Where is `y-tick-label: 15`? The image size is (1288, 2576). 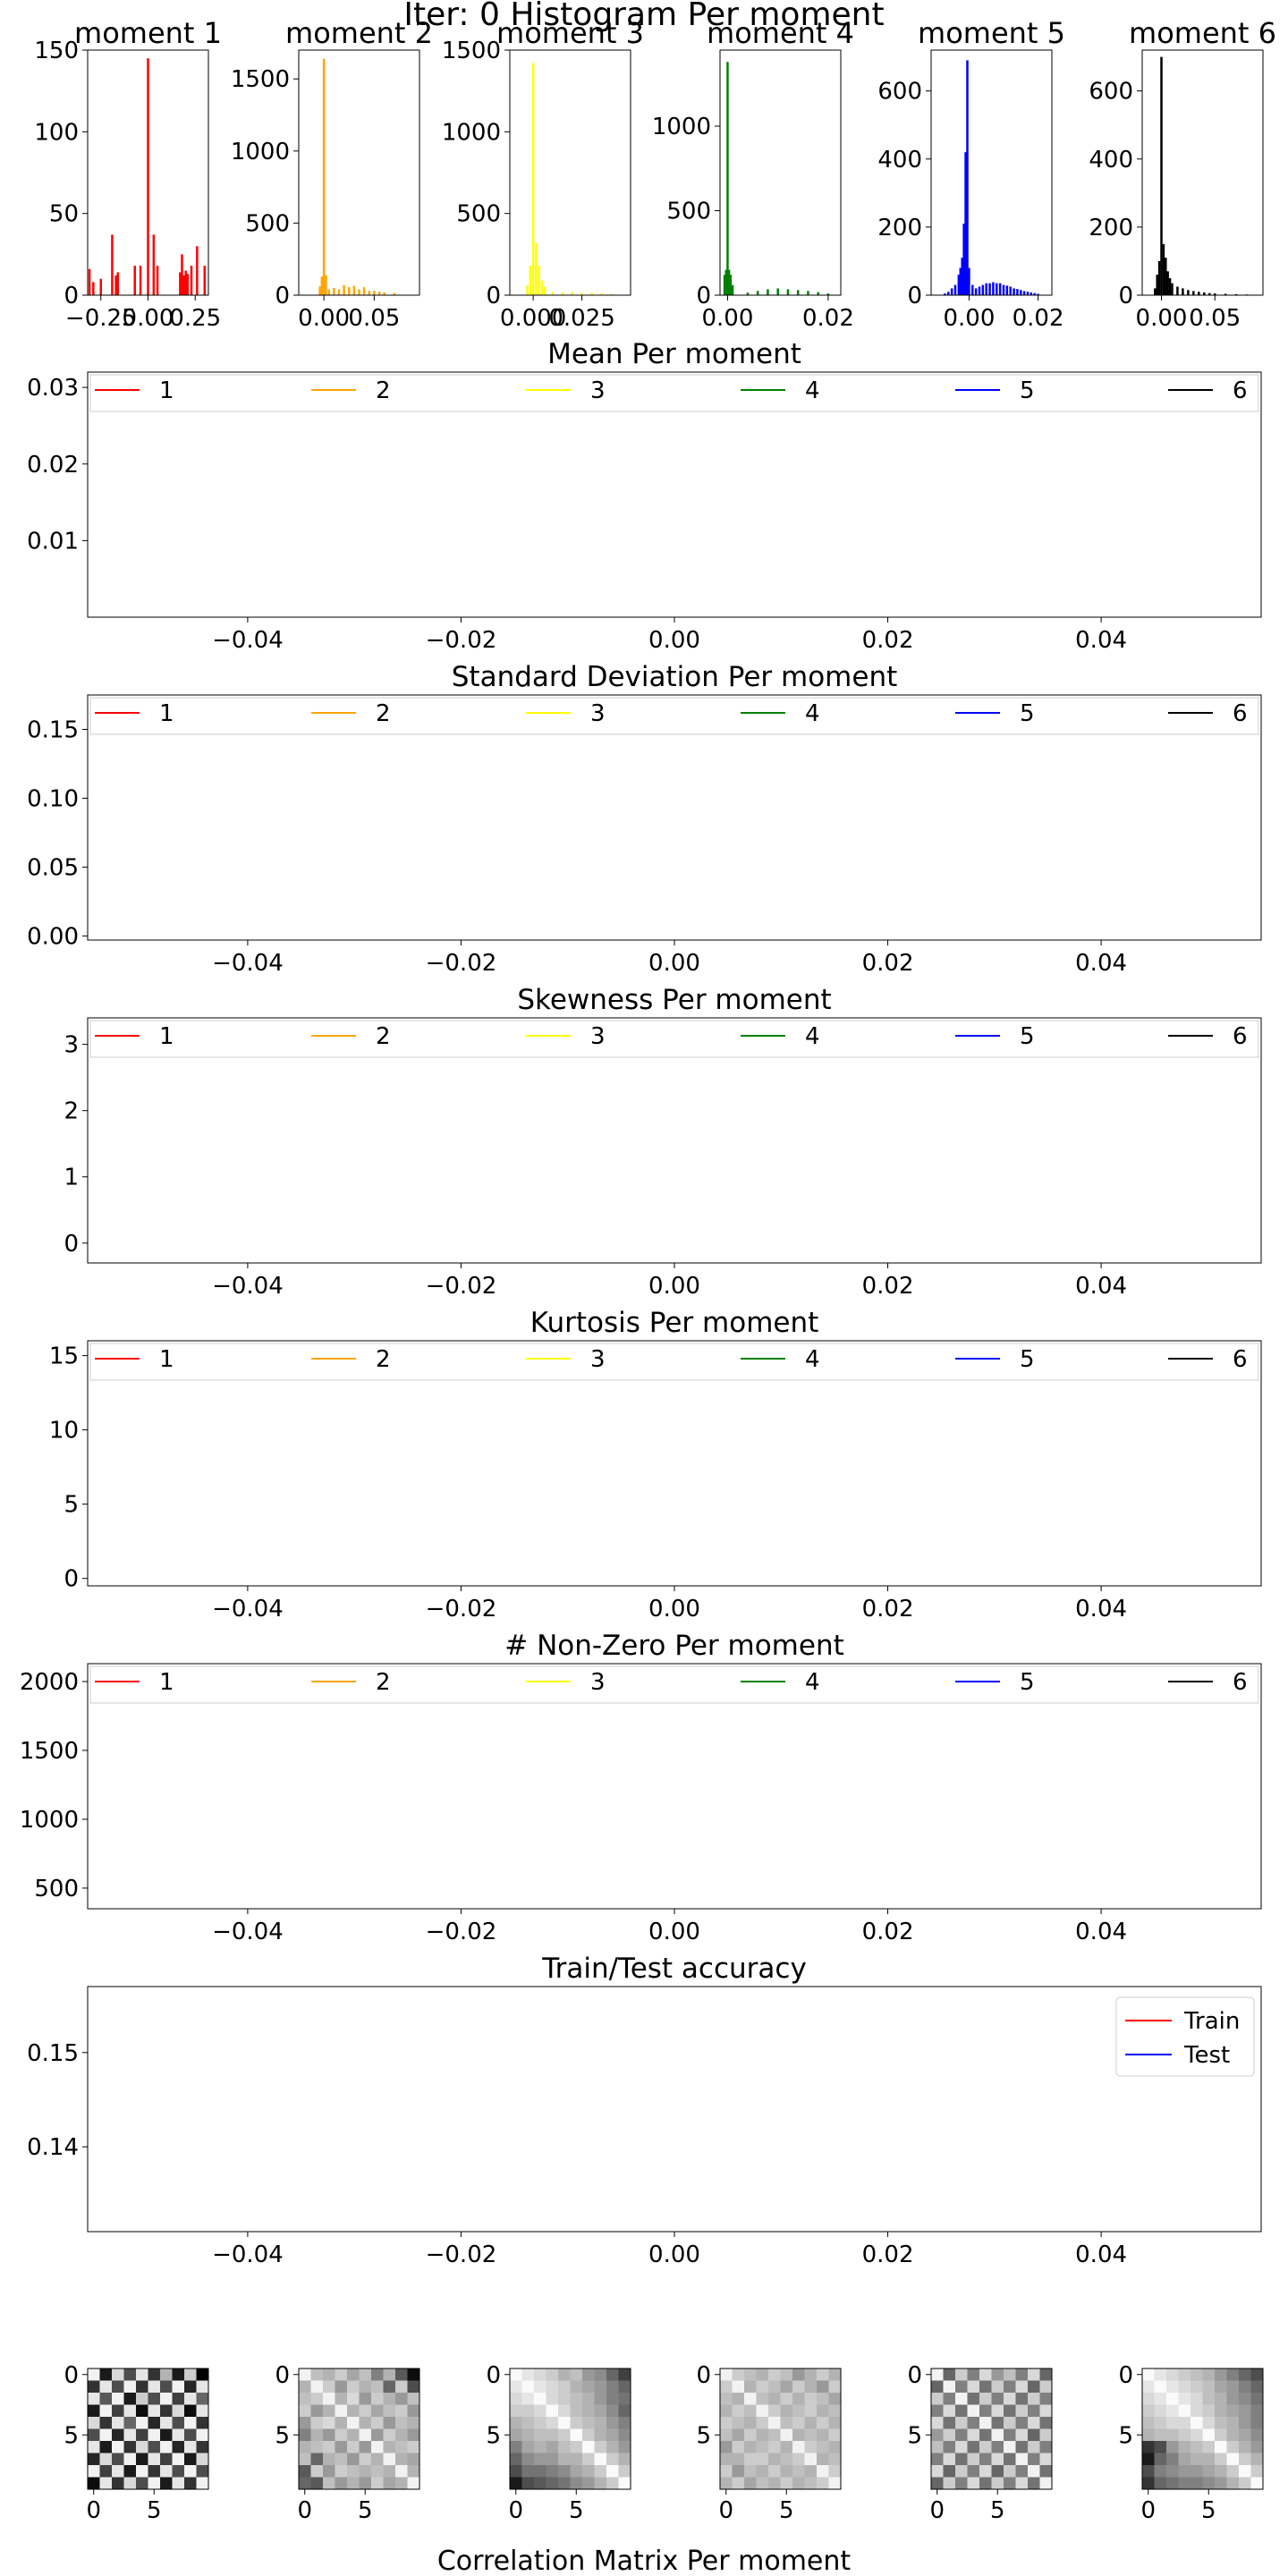
y-tick-label: 15 is located at coordinates (64, 1356).